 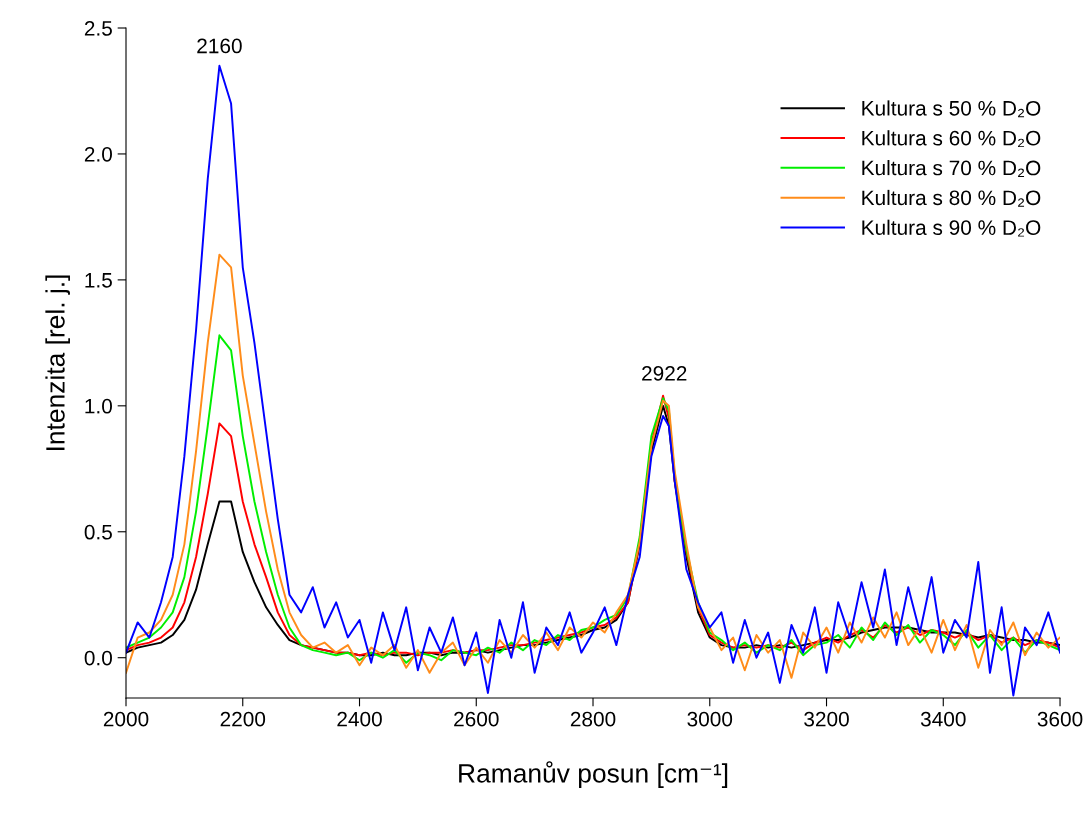 I want to click on y-tick-label: 1.0, so click(x=98, y=406).